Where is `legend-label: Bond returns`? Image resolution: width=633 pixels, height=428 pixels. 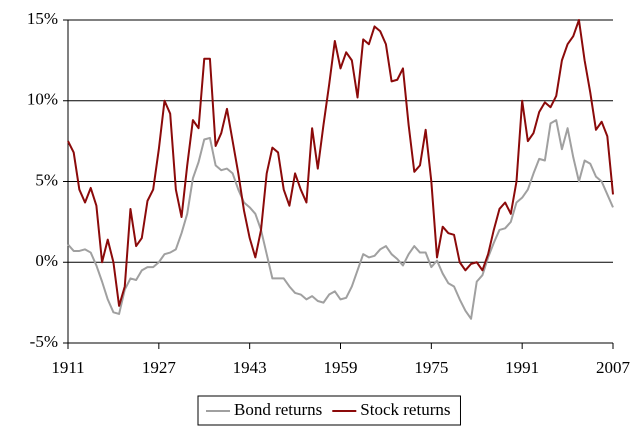 legend-label: Bond returns is located at coordinates (278, 409).